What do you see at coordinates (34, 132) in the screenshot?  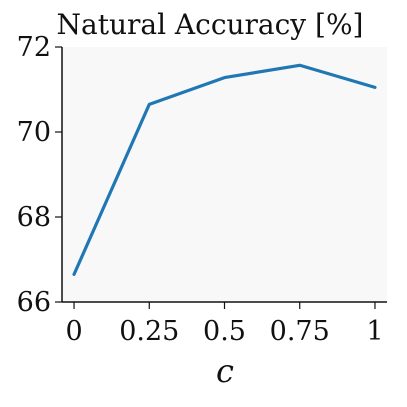 I see `y-tick-label: 70` at bounding box center [34, 132].